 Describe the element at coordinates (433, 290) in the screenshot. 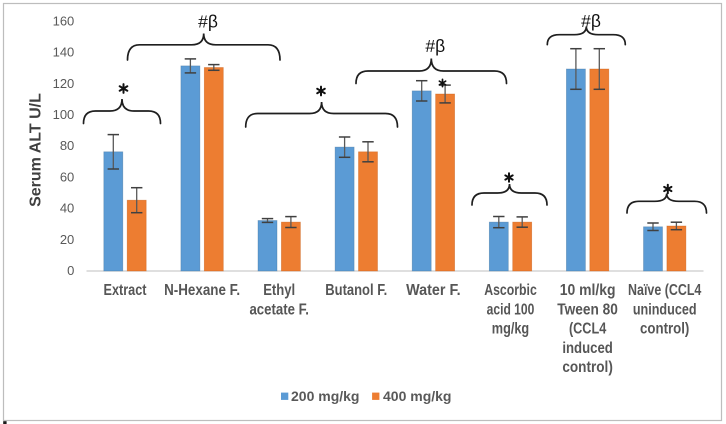

I see `svg-text: Water F.` at that location.